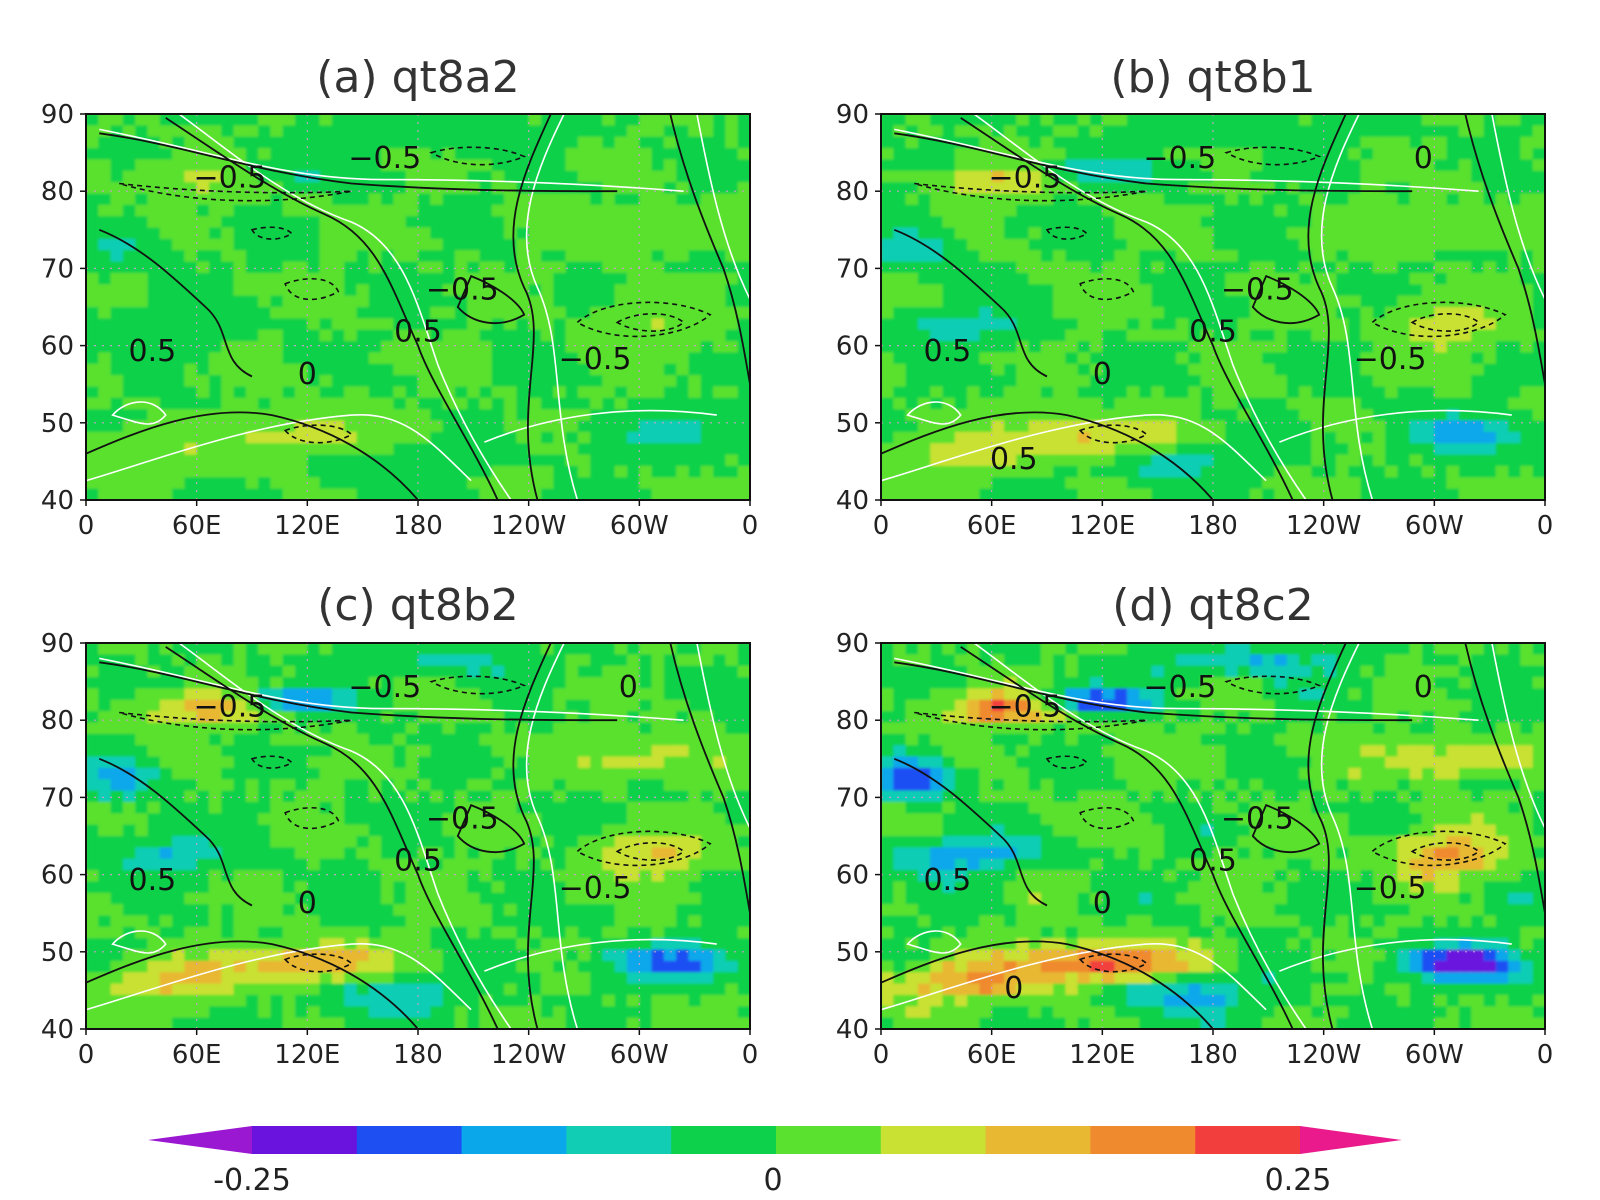 This screenshot has width=1600, height=1200. What do you see at coordinates (650, 322) in the screenshot?
I see `contour-dashed` at bounding box center [650, 322].